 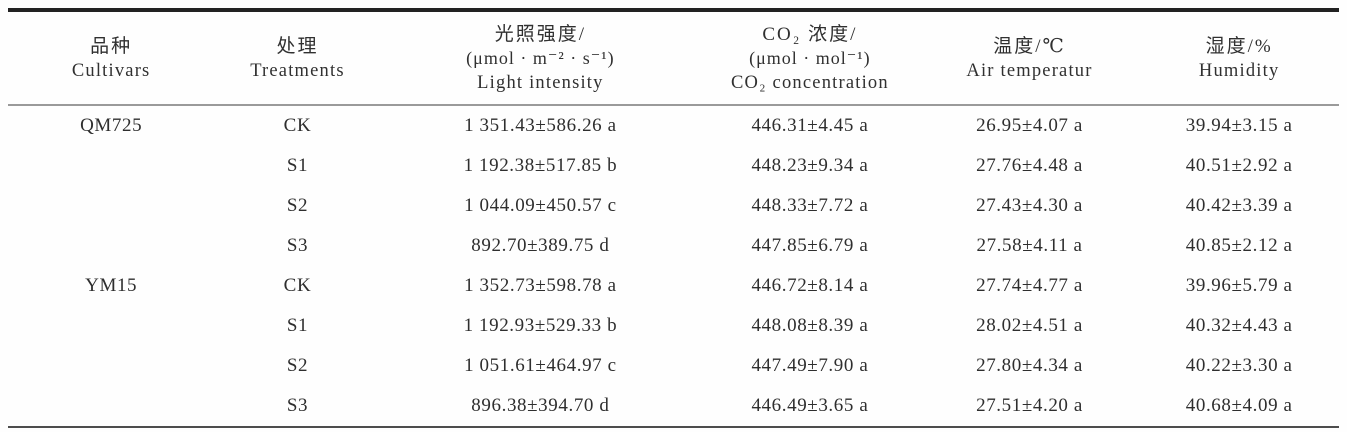 I want to click on cultivars-header-zh: 品种, so click(x=111, y=46).